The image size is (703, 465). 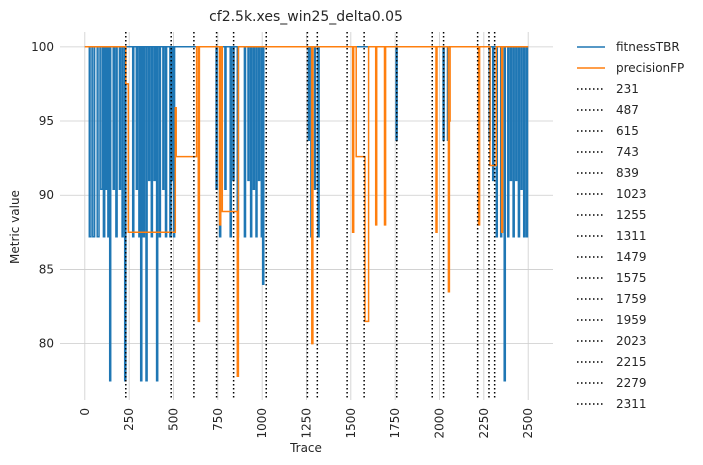 What do you see at coordinates (484, 423) in the screenshot?
I see `x-tick-label: 2250` at bounding box center [484, 423].